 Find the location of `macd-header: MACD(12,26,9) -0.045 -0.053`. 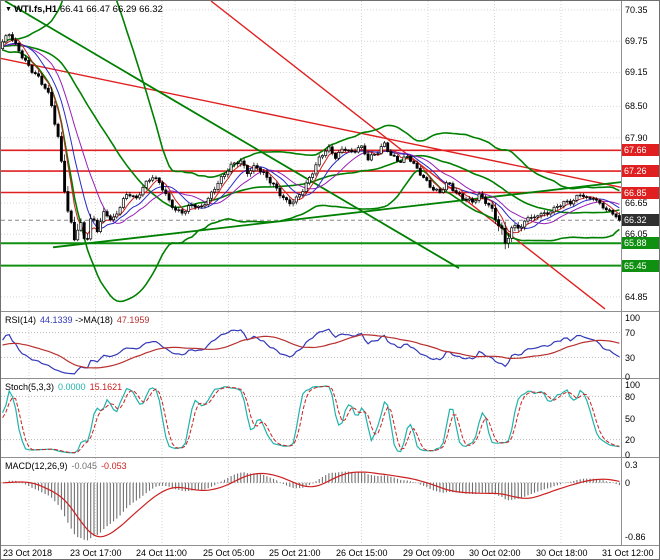

macd-header: MACD(12,26,9) -0.045 -0.053 is located at coordinates (66, 466).